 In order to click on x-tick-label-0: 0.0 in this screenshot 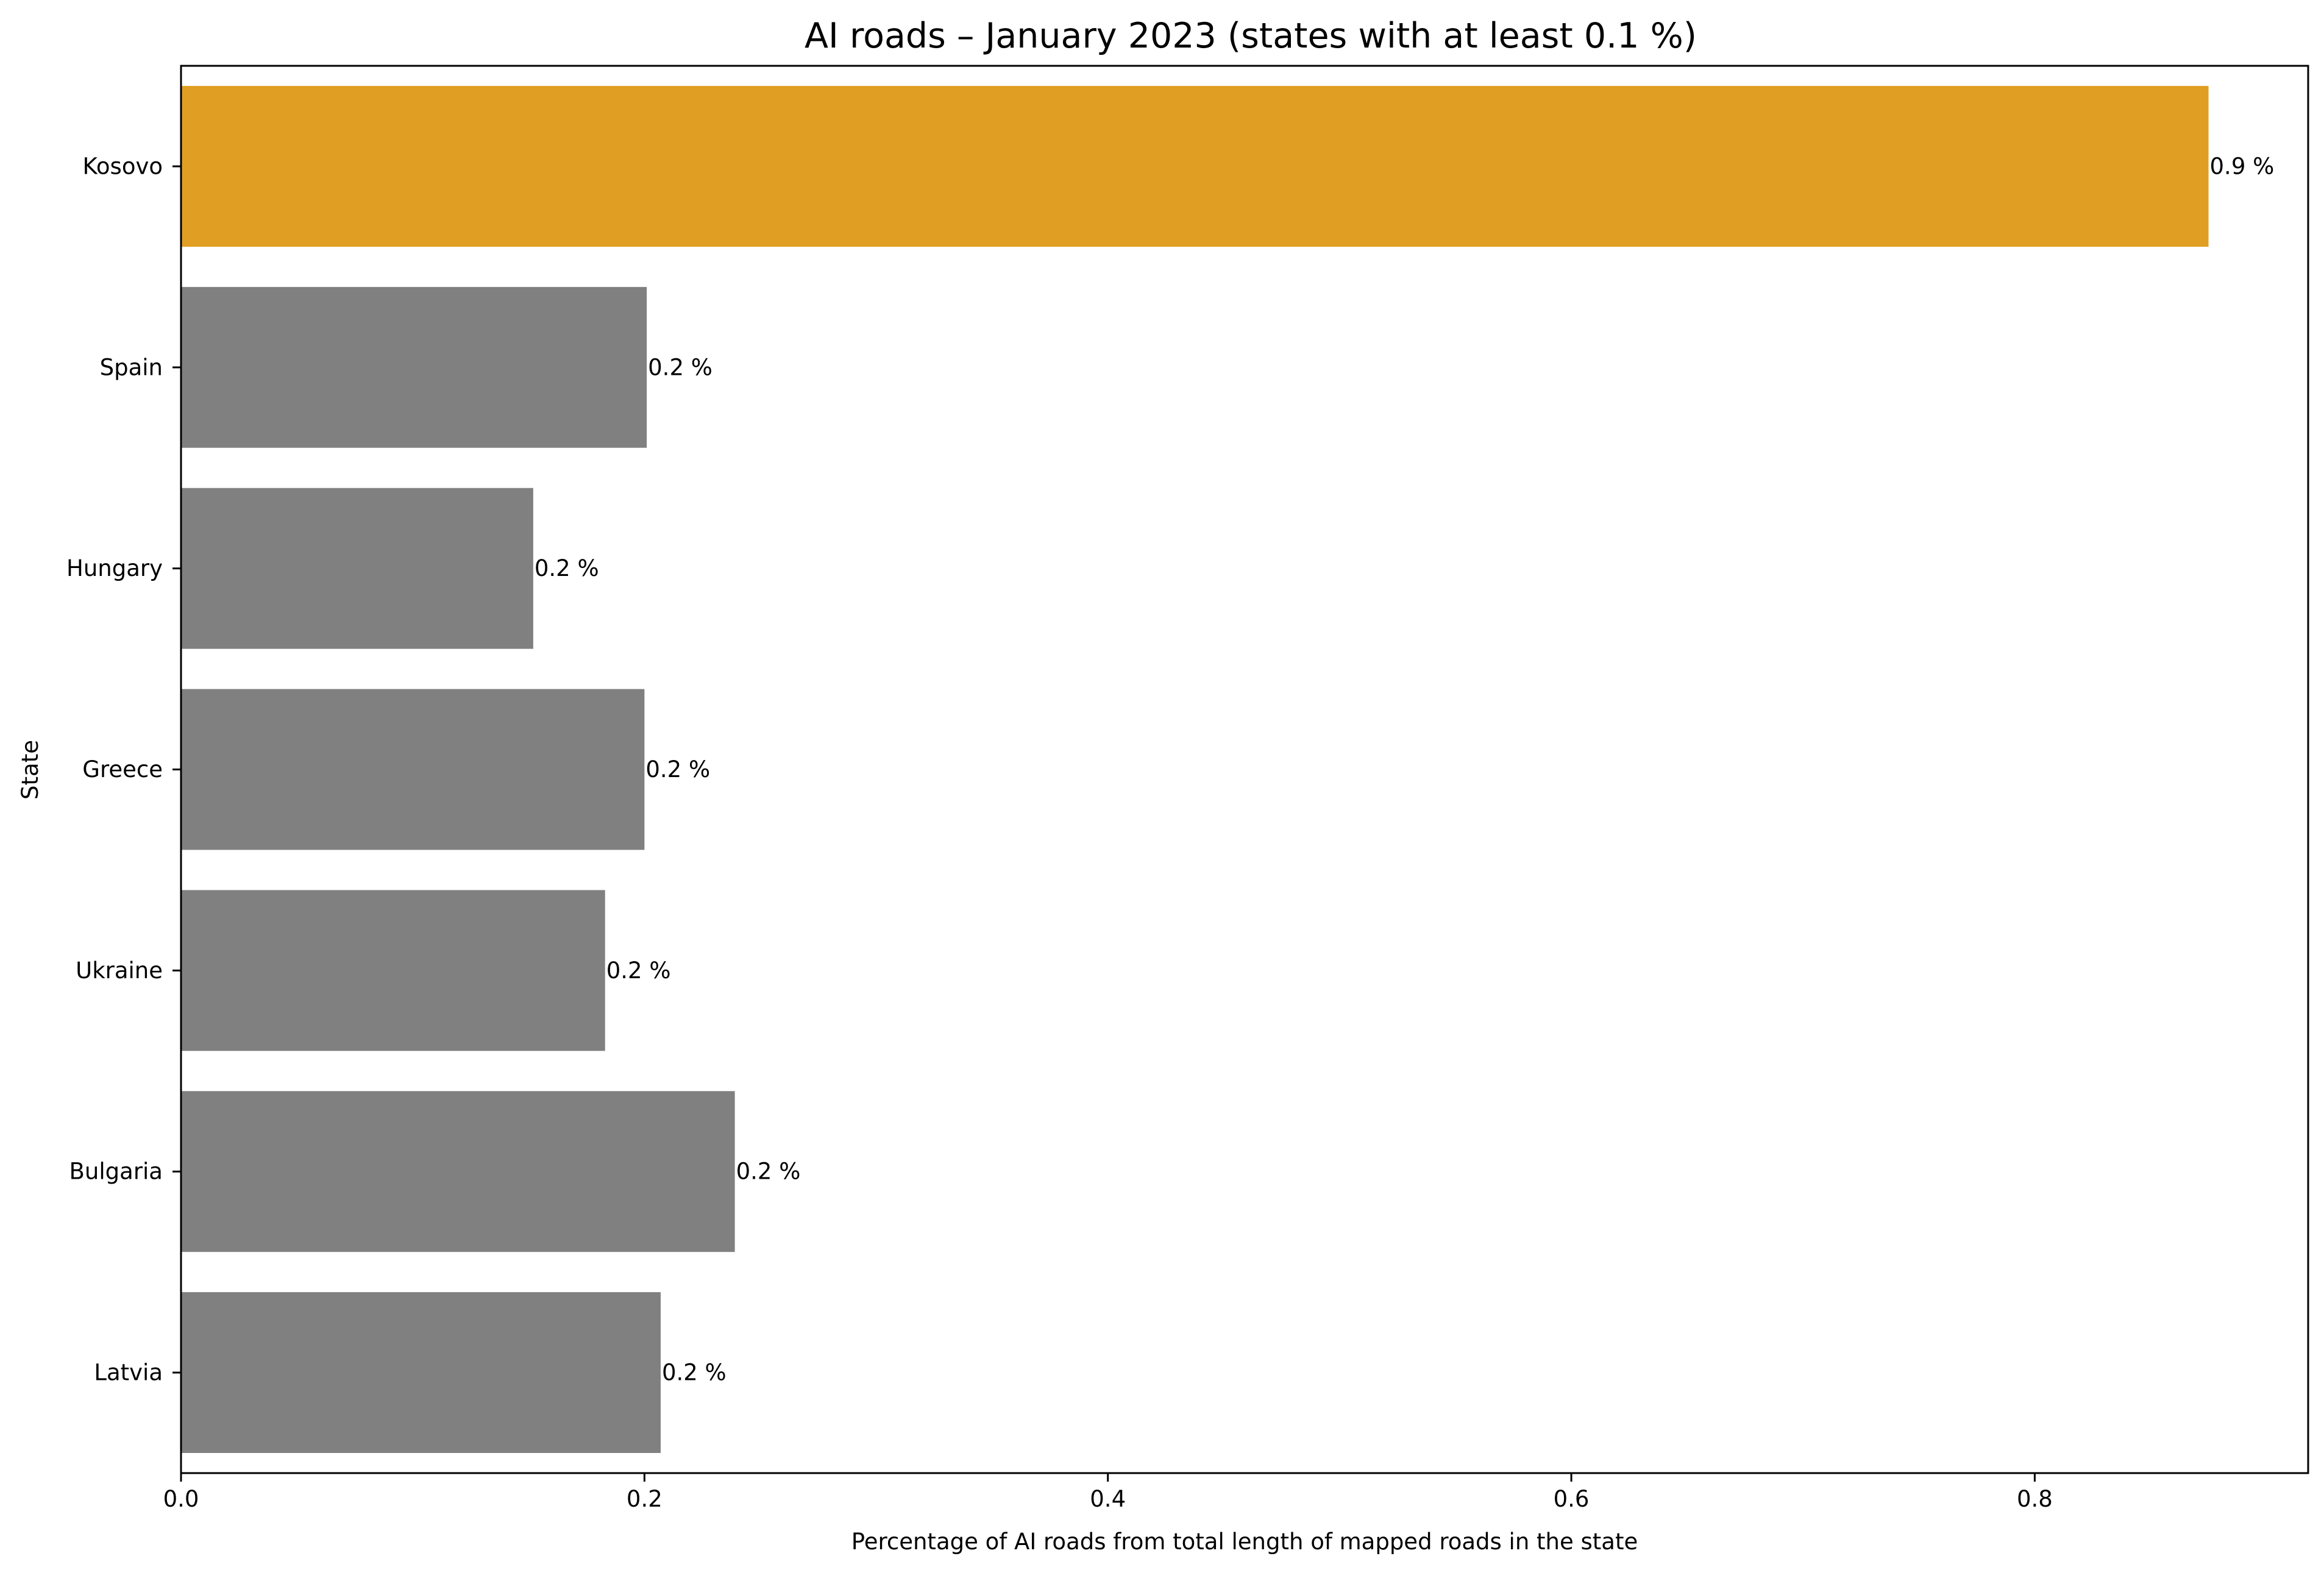, I will do `click(181, 1499)`.